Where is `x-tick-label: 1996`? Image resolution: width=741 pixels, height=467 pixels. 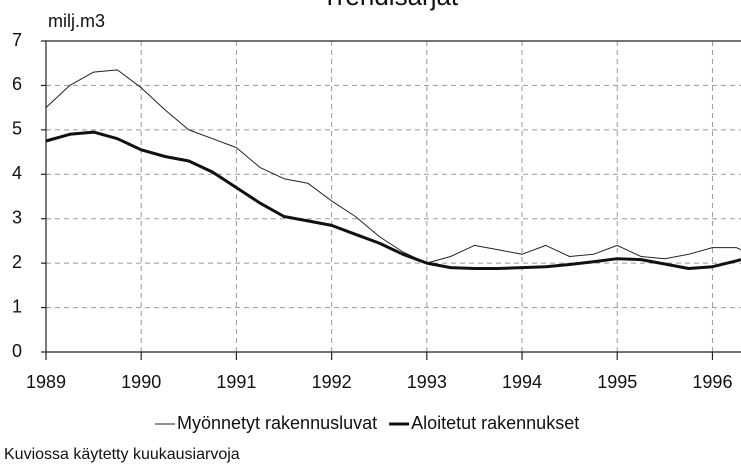
x-tick-label: 1996 is located at coordinates (712, 382).